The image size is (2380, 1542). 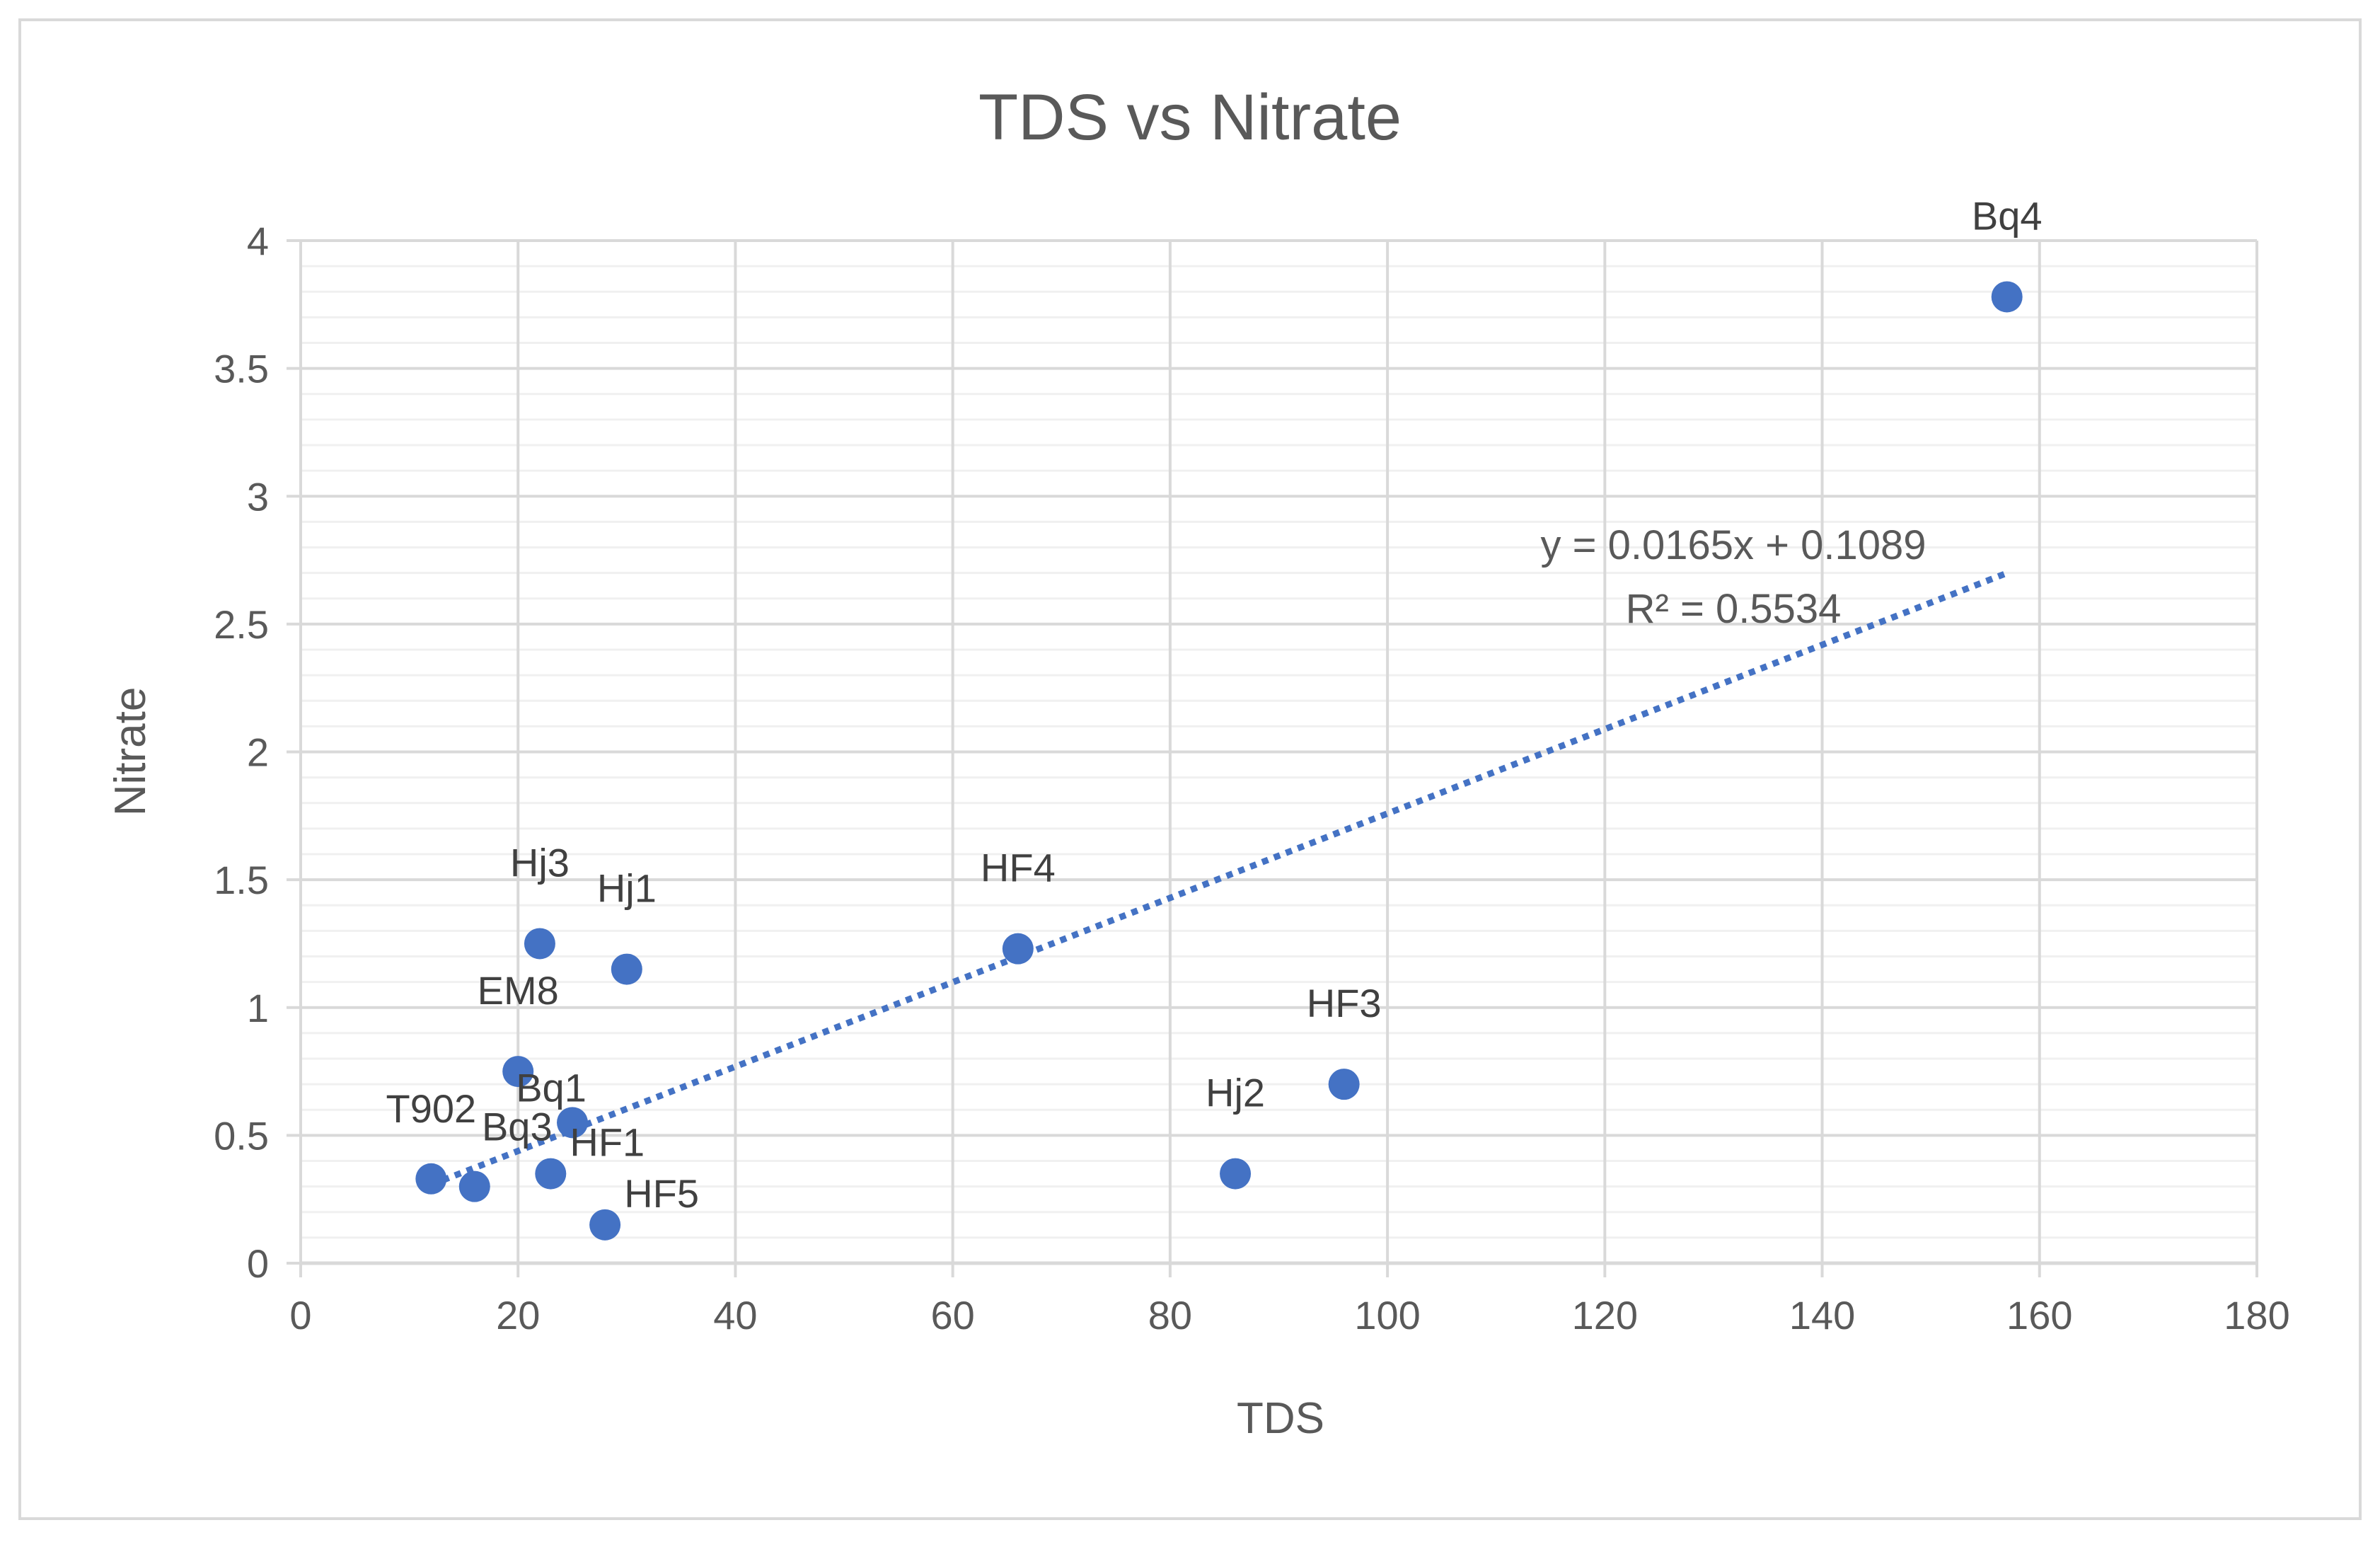 What do you see at coordinates (258, 1008) in the screenshot?
I see `y-tick-label: 1` at bounding box center [258, 1008].